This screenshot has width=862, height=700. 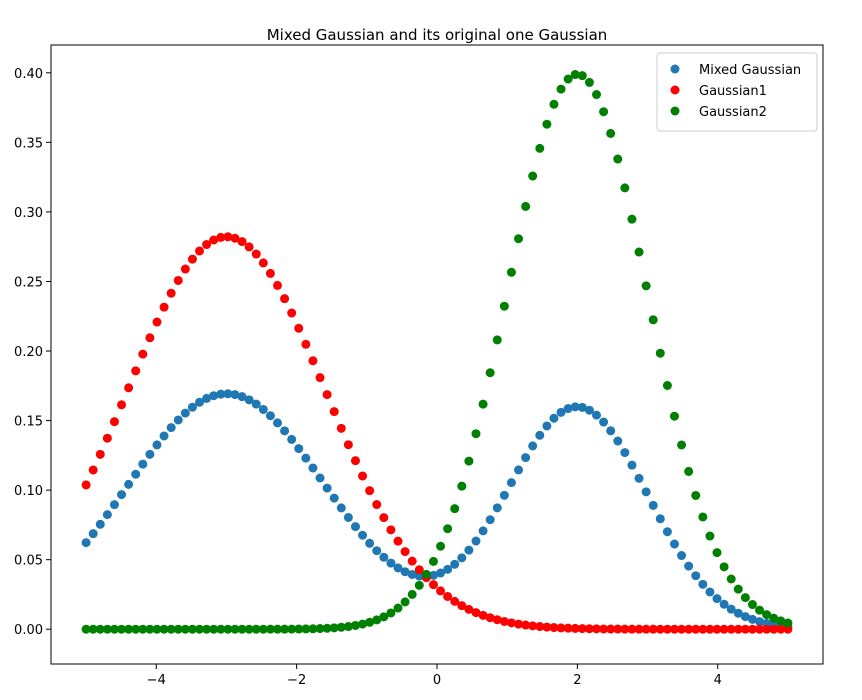 I want to click on legend-marker, so click(x=675, y=69).